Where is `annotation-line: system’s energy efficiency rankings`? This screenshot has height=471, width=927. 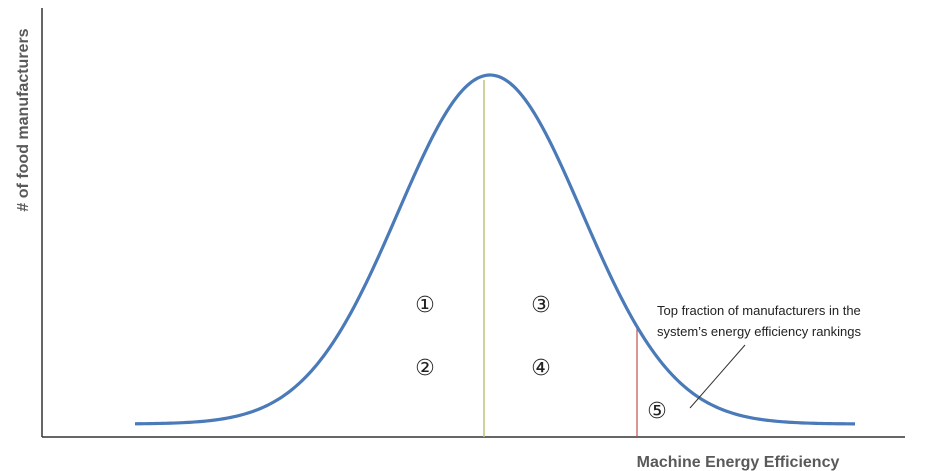 annotation-line: system’s energy efficiency rankings is located at coordinates (759, 331).